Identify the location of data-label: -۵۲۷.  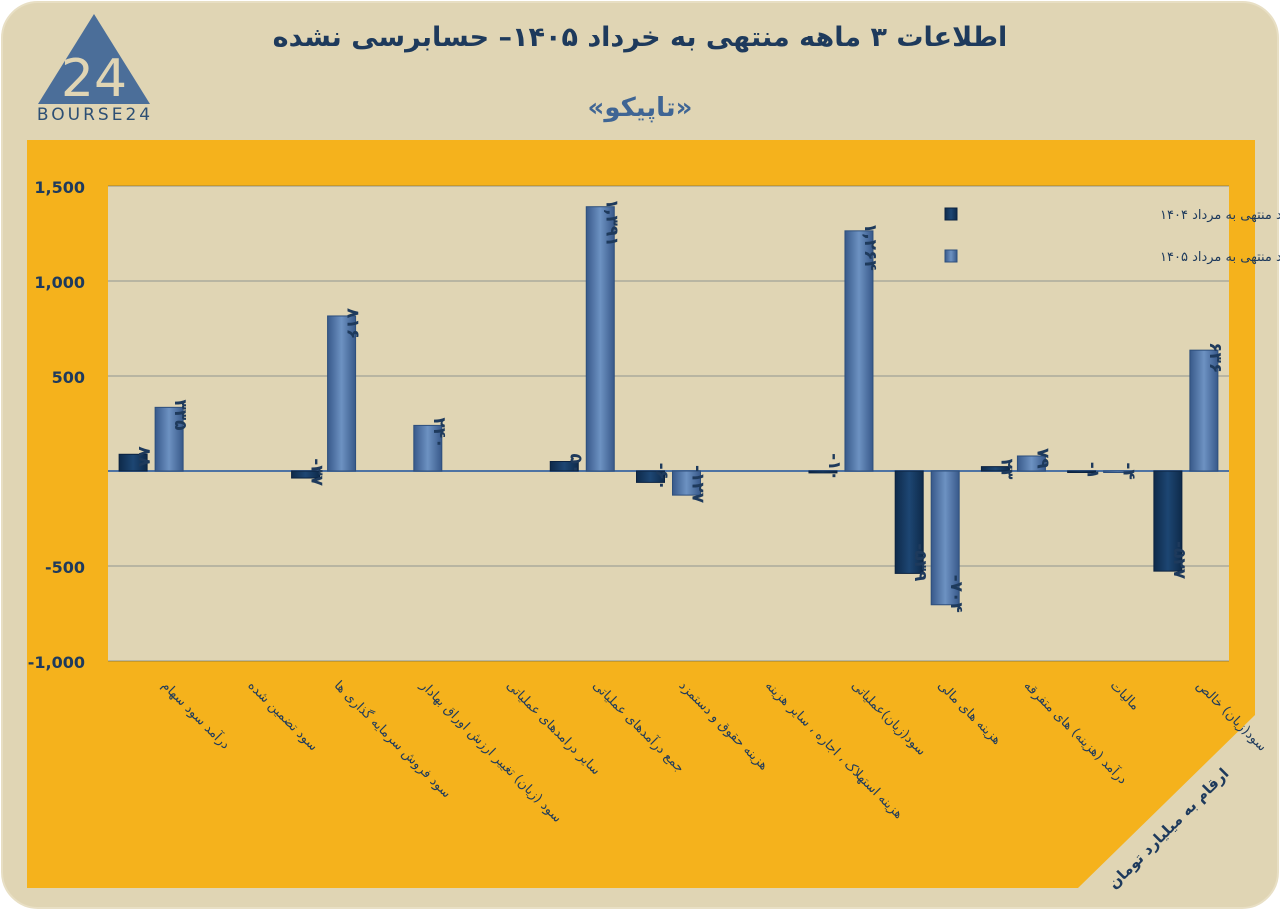
(1179, 560).